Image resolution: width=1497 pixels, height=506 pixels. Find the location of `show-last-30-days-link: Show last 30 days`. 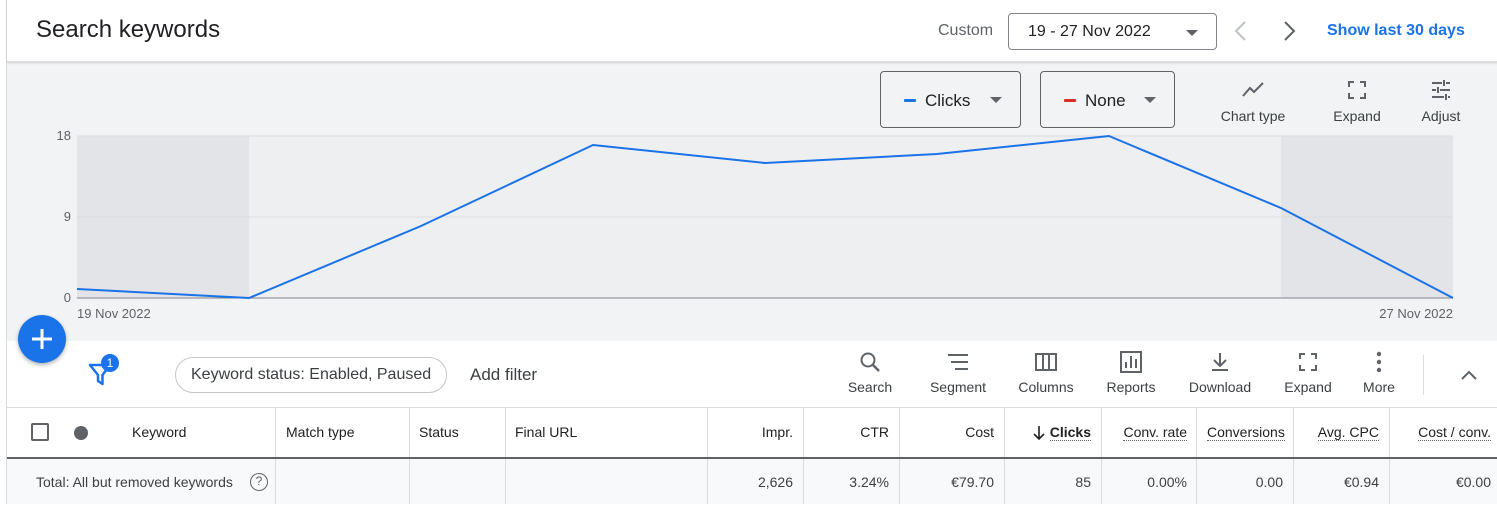

show-last-30-days-link: Show last 30 days is located at coordinates (1396, 31).